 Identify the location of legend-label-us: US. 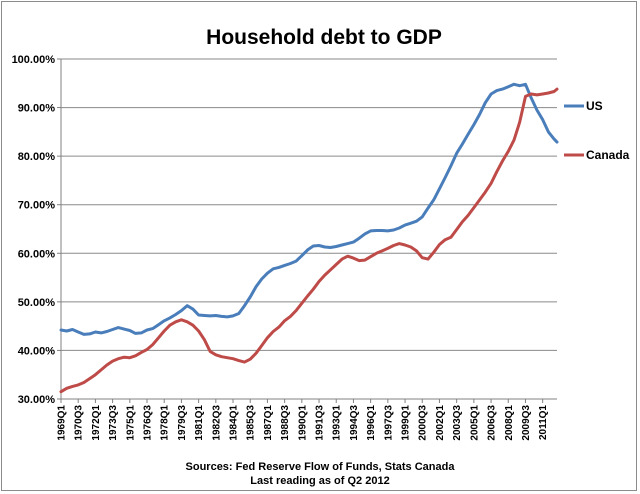
(594, 106).